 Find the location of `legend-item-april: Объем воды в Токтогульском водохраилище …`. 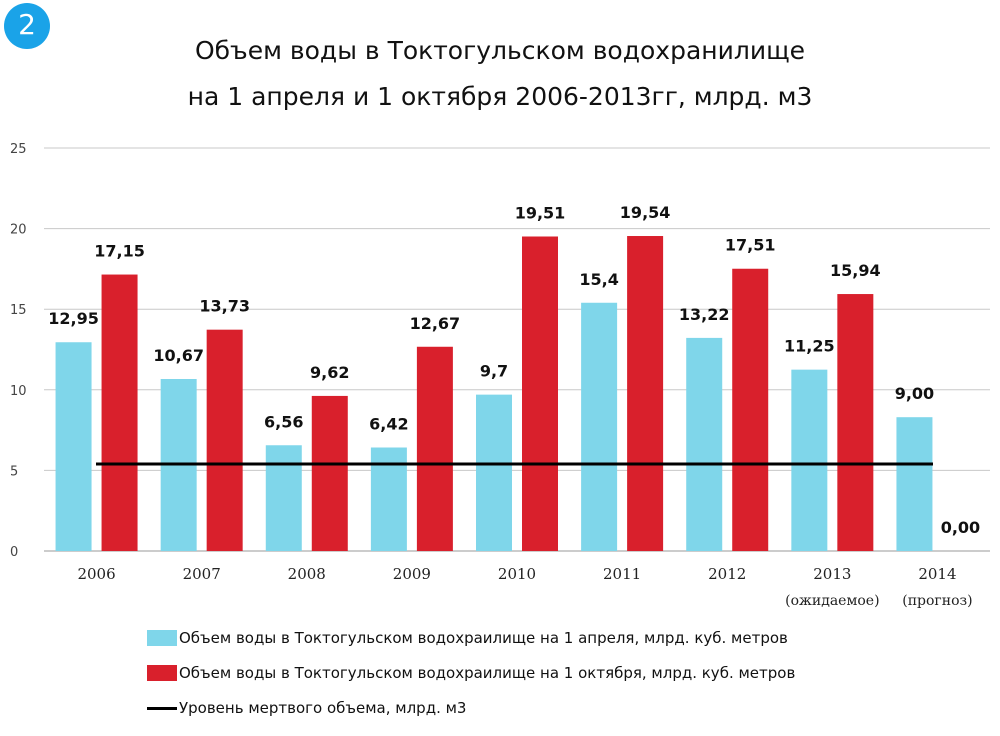

legend-item-april: Объем воды в Токтогульском водохраилище … is located at coordinates (467, 638).